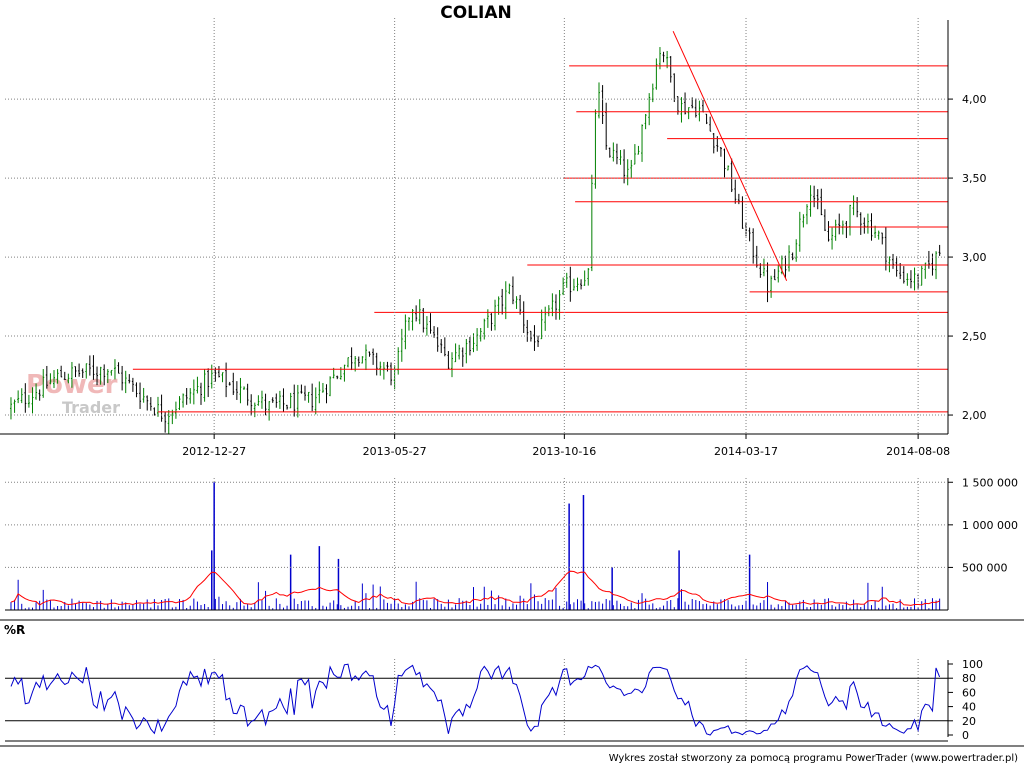 This screenshot has width=1024, height=768. Describe the element at coordinates (969, 678) in the screenshot. I see `williams-r-tick-label: 80` at that location.